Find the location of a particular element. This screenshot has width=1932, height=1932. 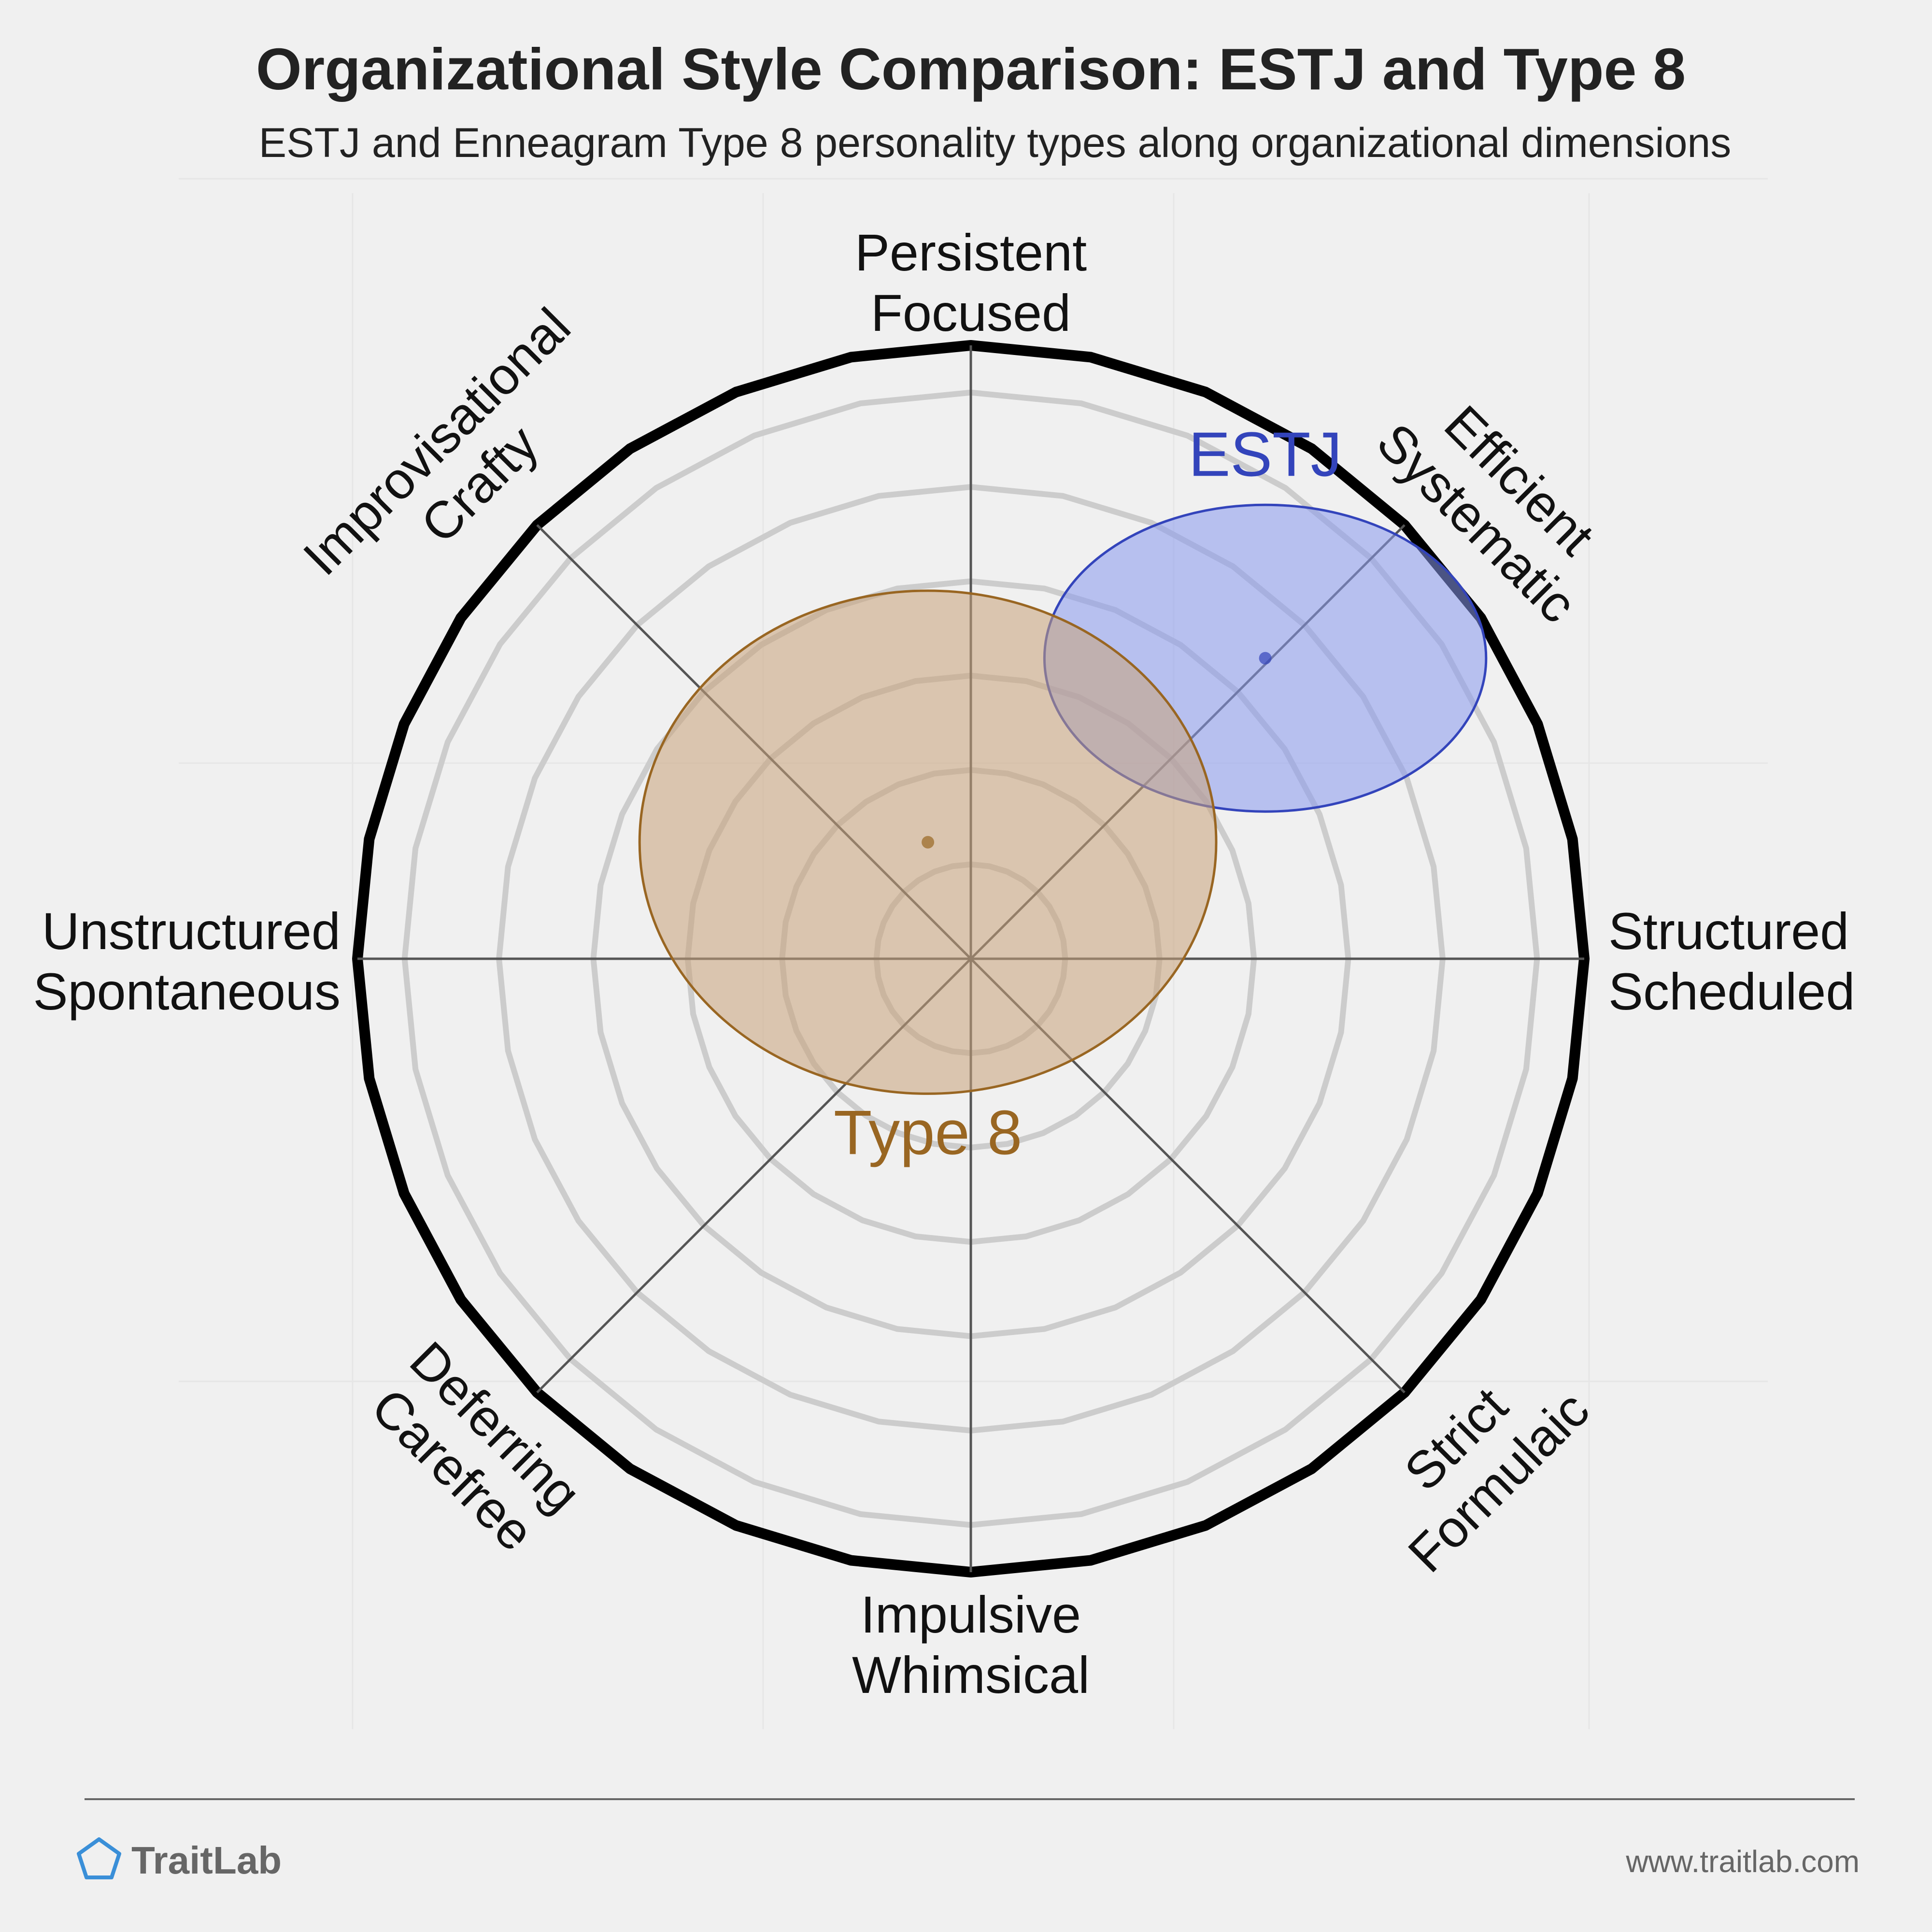

traitlab-logo: TraitLab is located at coordinates (179, 1859).